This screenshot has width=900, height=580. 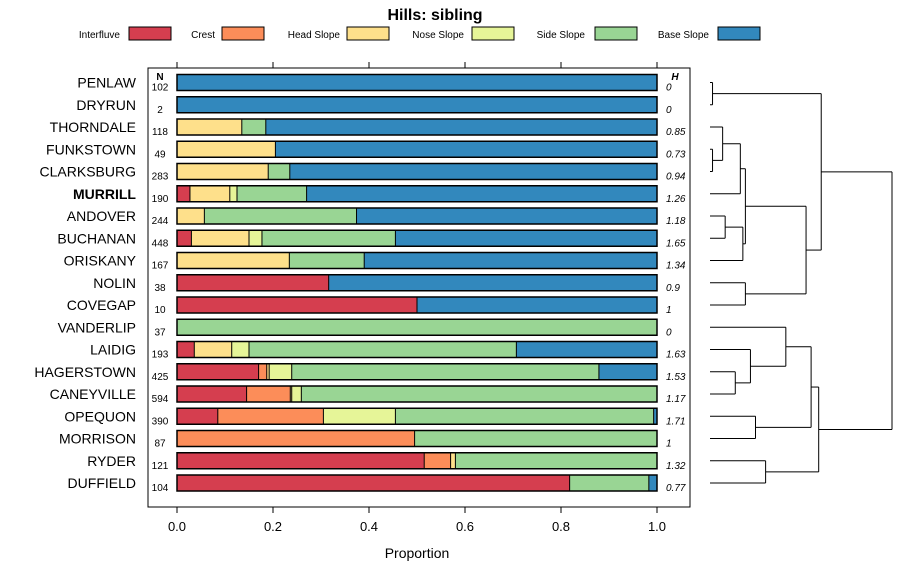 I want to click on bar-segment-ryder-crest, so click(x=437, y=460).